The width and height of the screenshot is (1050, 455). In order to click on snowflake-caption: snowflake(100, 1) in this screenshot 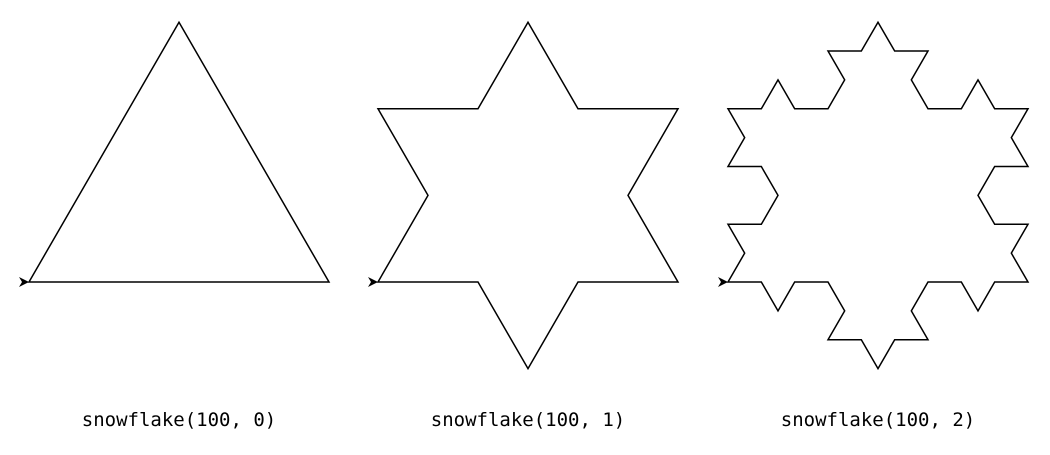, I will do `click(528, 420)`.